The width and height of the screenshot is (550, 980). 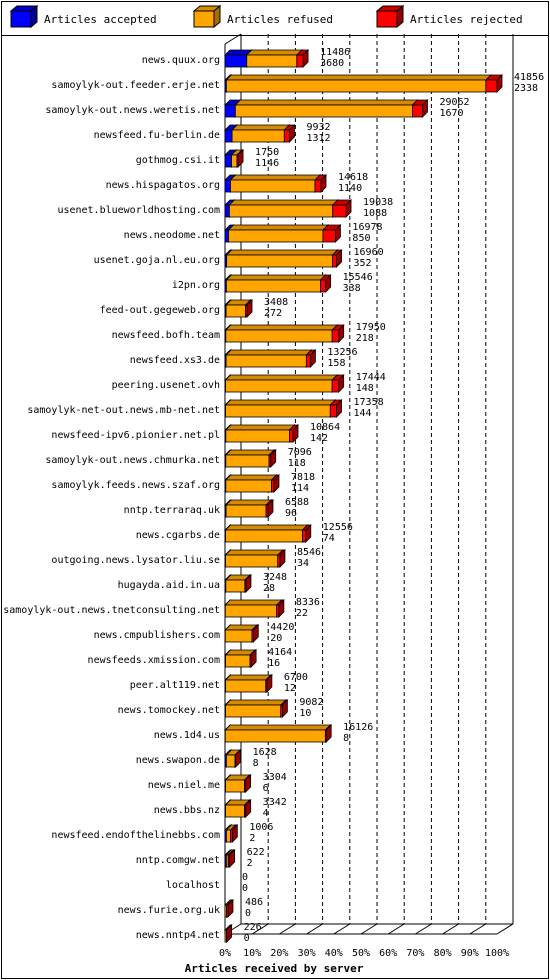 I want to click on value-label-accepted: 96, so click(x=291, y=513).